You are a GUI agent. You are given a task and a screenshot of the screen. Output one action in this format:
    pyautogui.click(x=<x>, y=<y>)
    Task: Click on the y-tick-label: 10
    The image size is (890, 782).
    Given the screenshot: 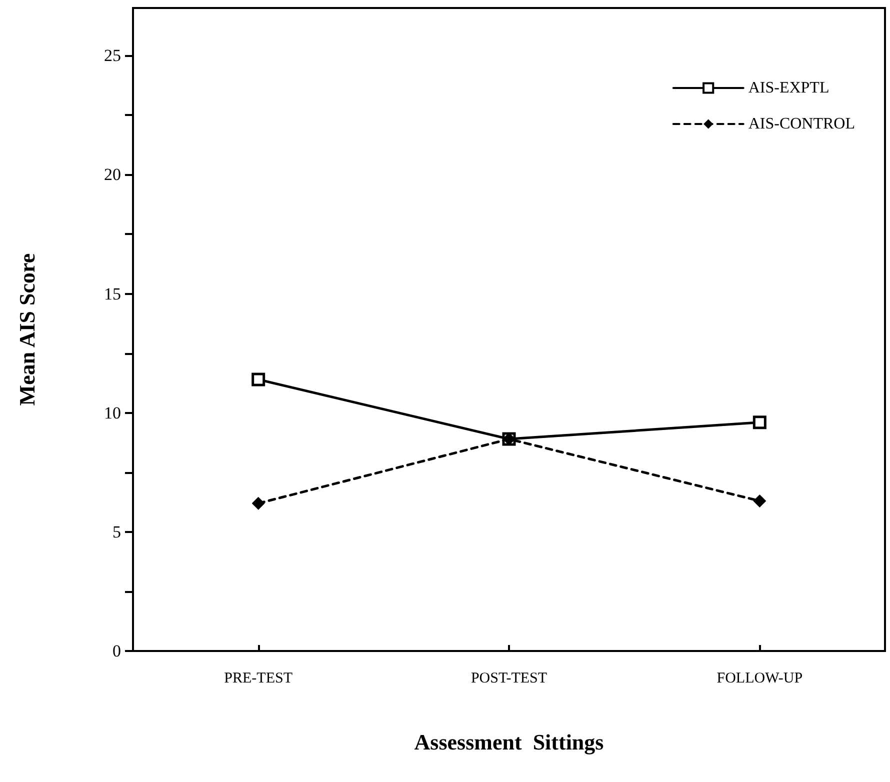 What is the action you would take?
    pyautogui.click(x=112, y=412)
    